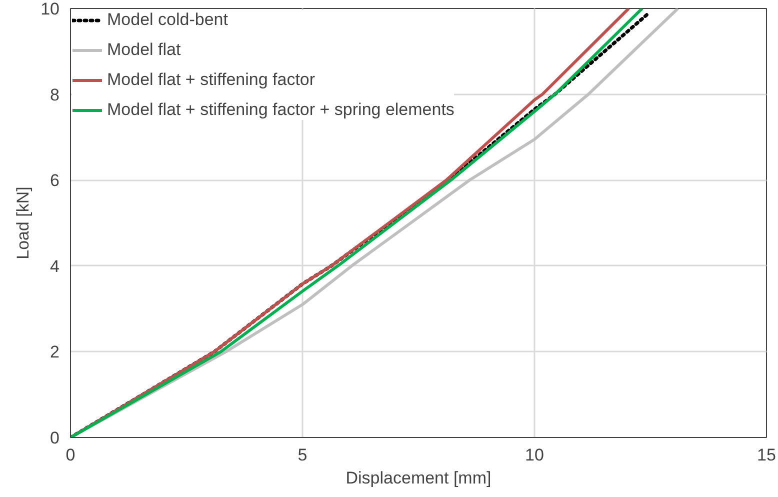 The height and width of the screenshot is (497, 778). What do you see at coordinates (144, 50) in the screenshot?
I see `legend-label: Model flat` at bounding box center [144, 50].